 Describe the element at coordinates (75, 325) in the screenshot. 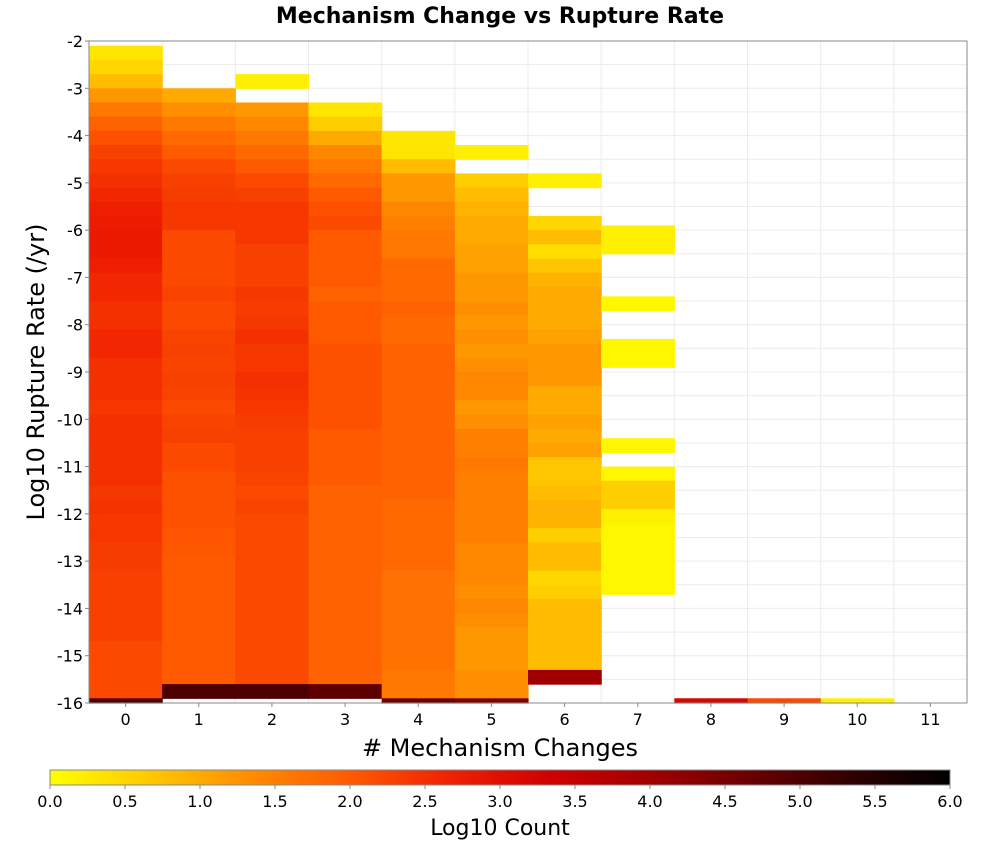

I see `y-tick-label: -8` at that location.